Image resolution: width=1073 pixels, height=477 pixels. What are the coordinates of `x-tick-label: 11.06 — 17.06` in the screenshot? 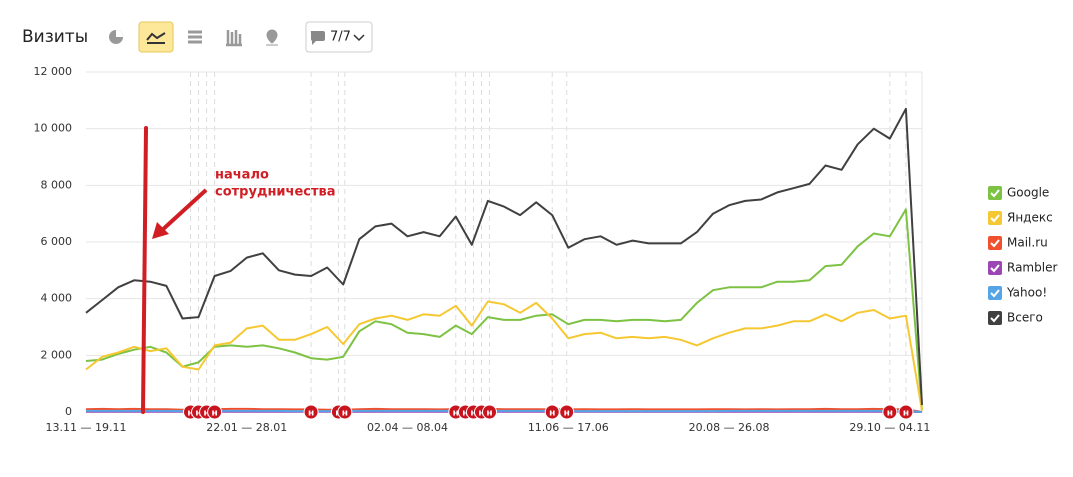 It's located at (568, 427).